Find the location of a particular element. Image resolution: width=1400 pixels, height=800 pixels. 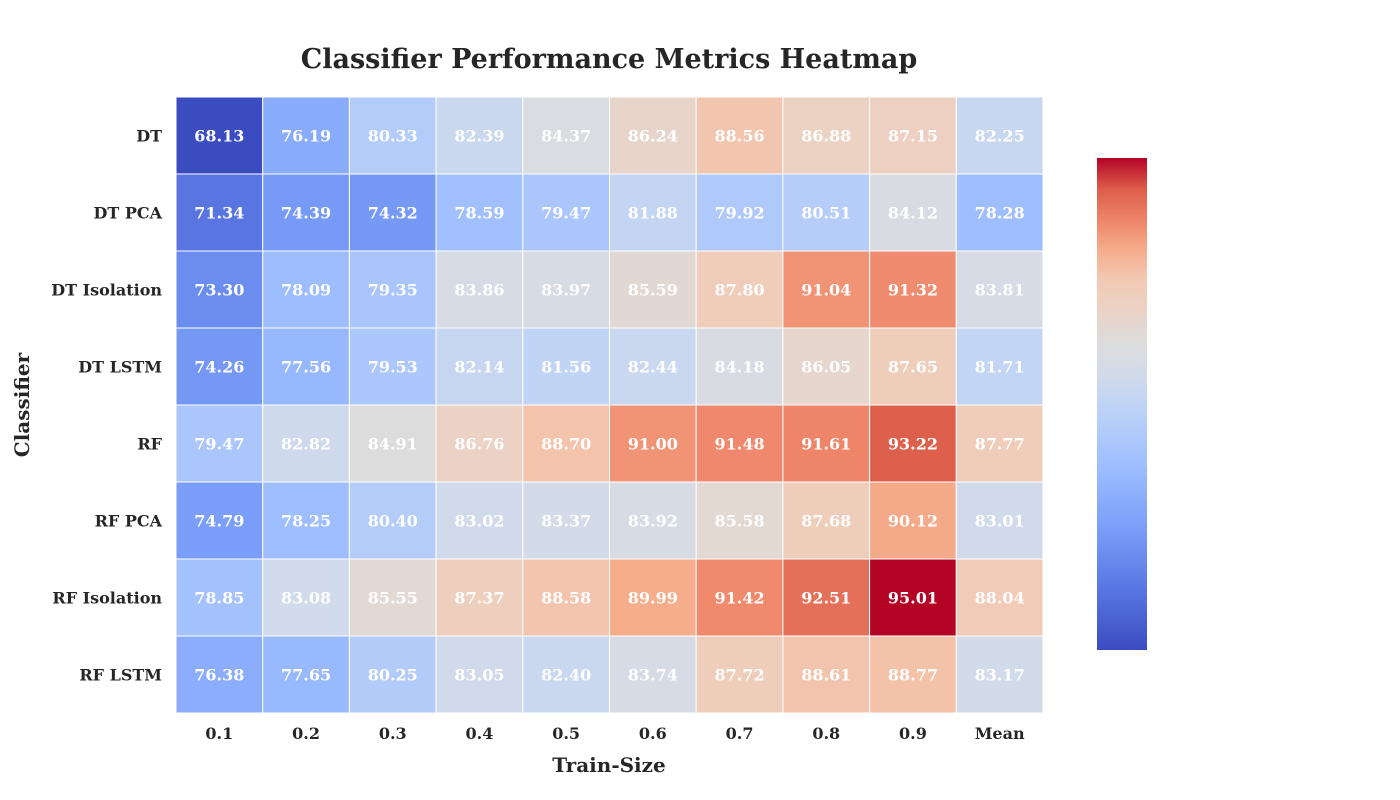

cell-value-label: 79.53 is located at coordinates (393, 367).